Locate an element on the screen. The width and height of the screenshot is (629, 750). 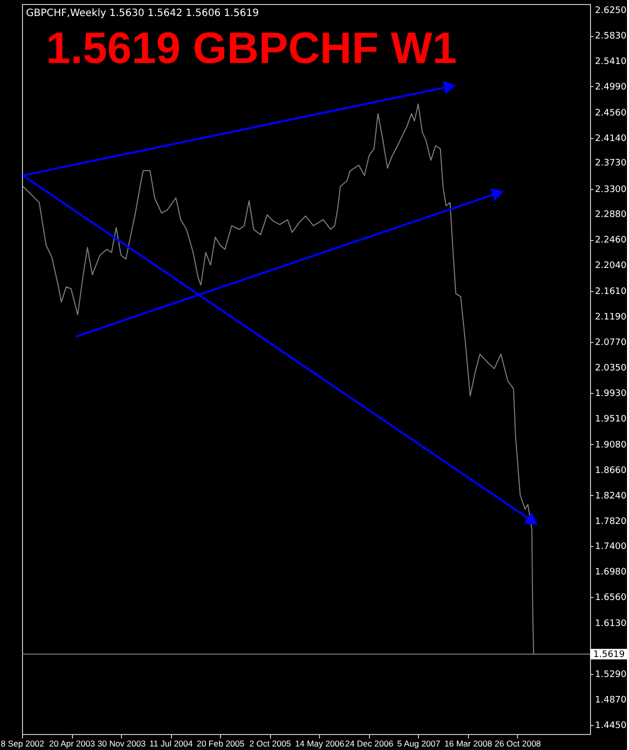
y-tick-label: 2.2460 is located at coordinates (611, 241).